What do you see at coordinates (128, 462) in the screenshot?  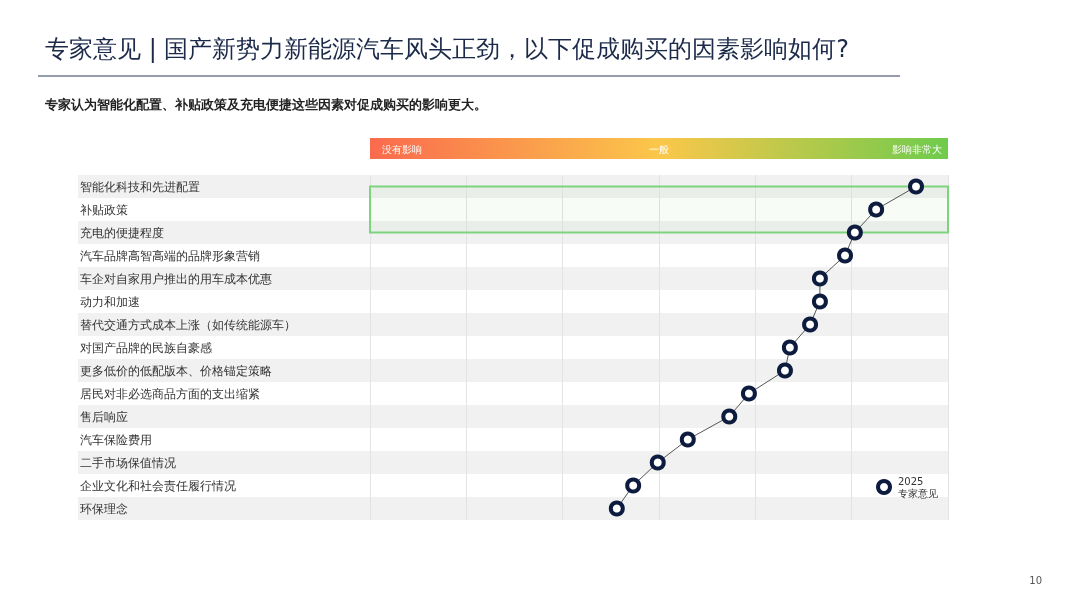 I see `y-tick-label: 二手市场保值情况` at bounding box center [128, 462].